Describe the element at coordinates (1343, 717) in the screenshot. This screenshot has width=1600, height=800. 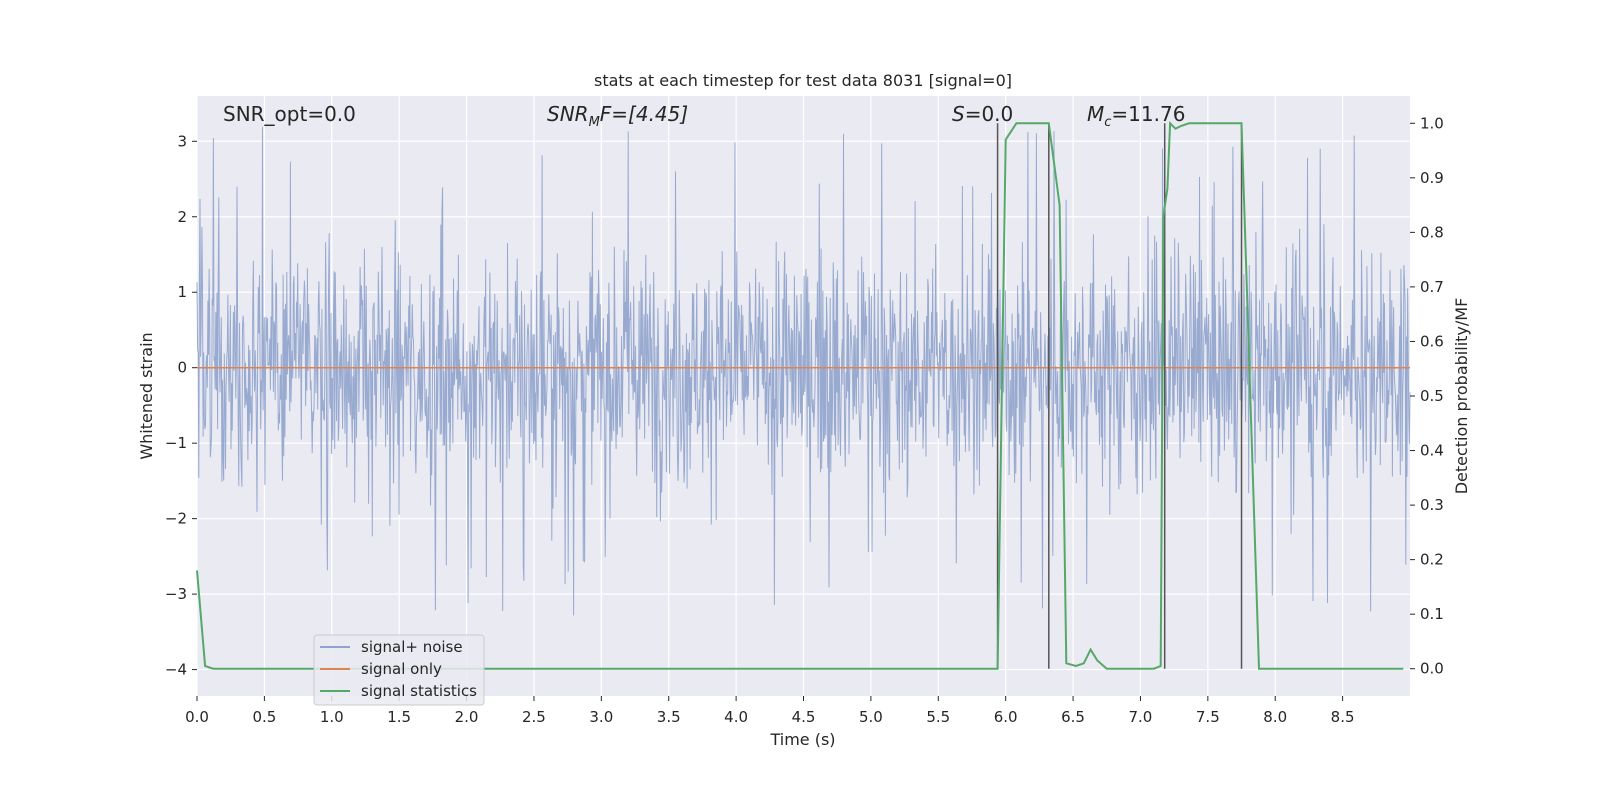
I see `x-tick-label-17: 8.5` at that location.